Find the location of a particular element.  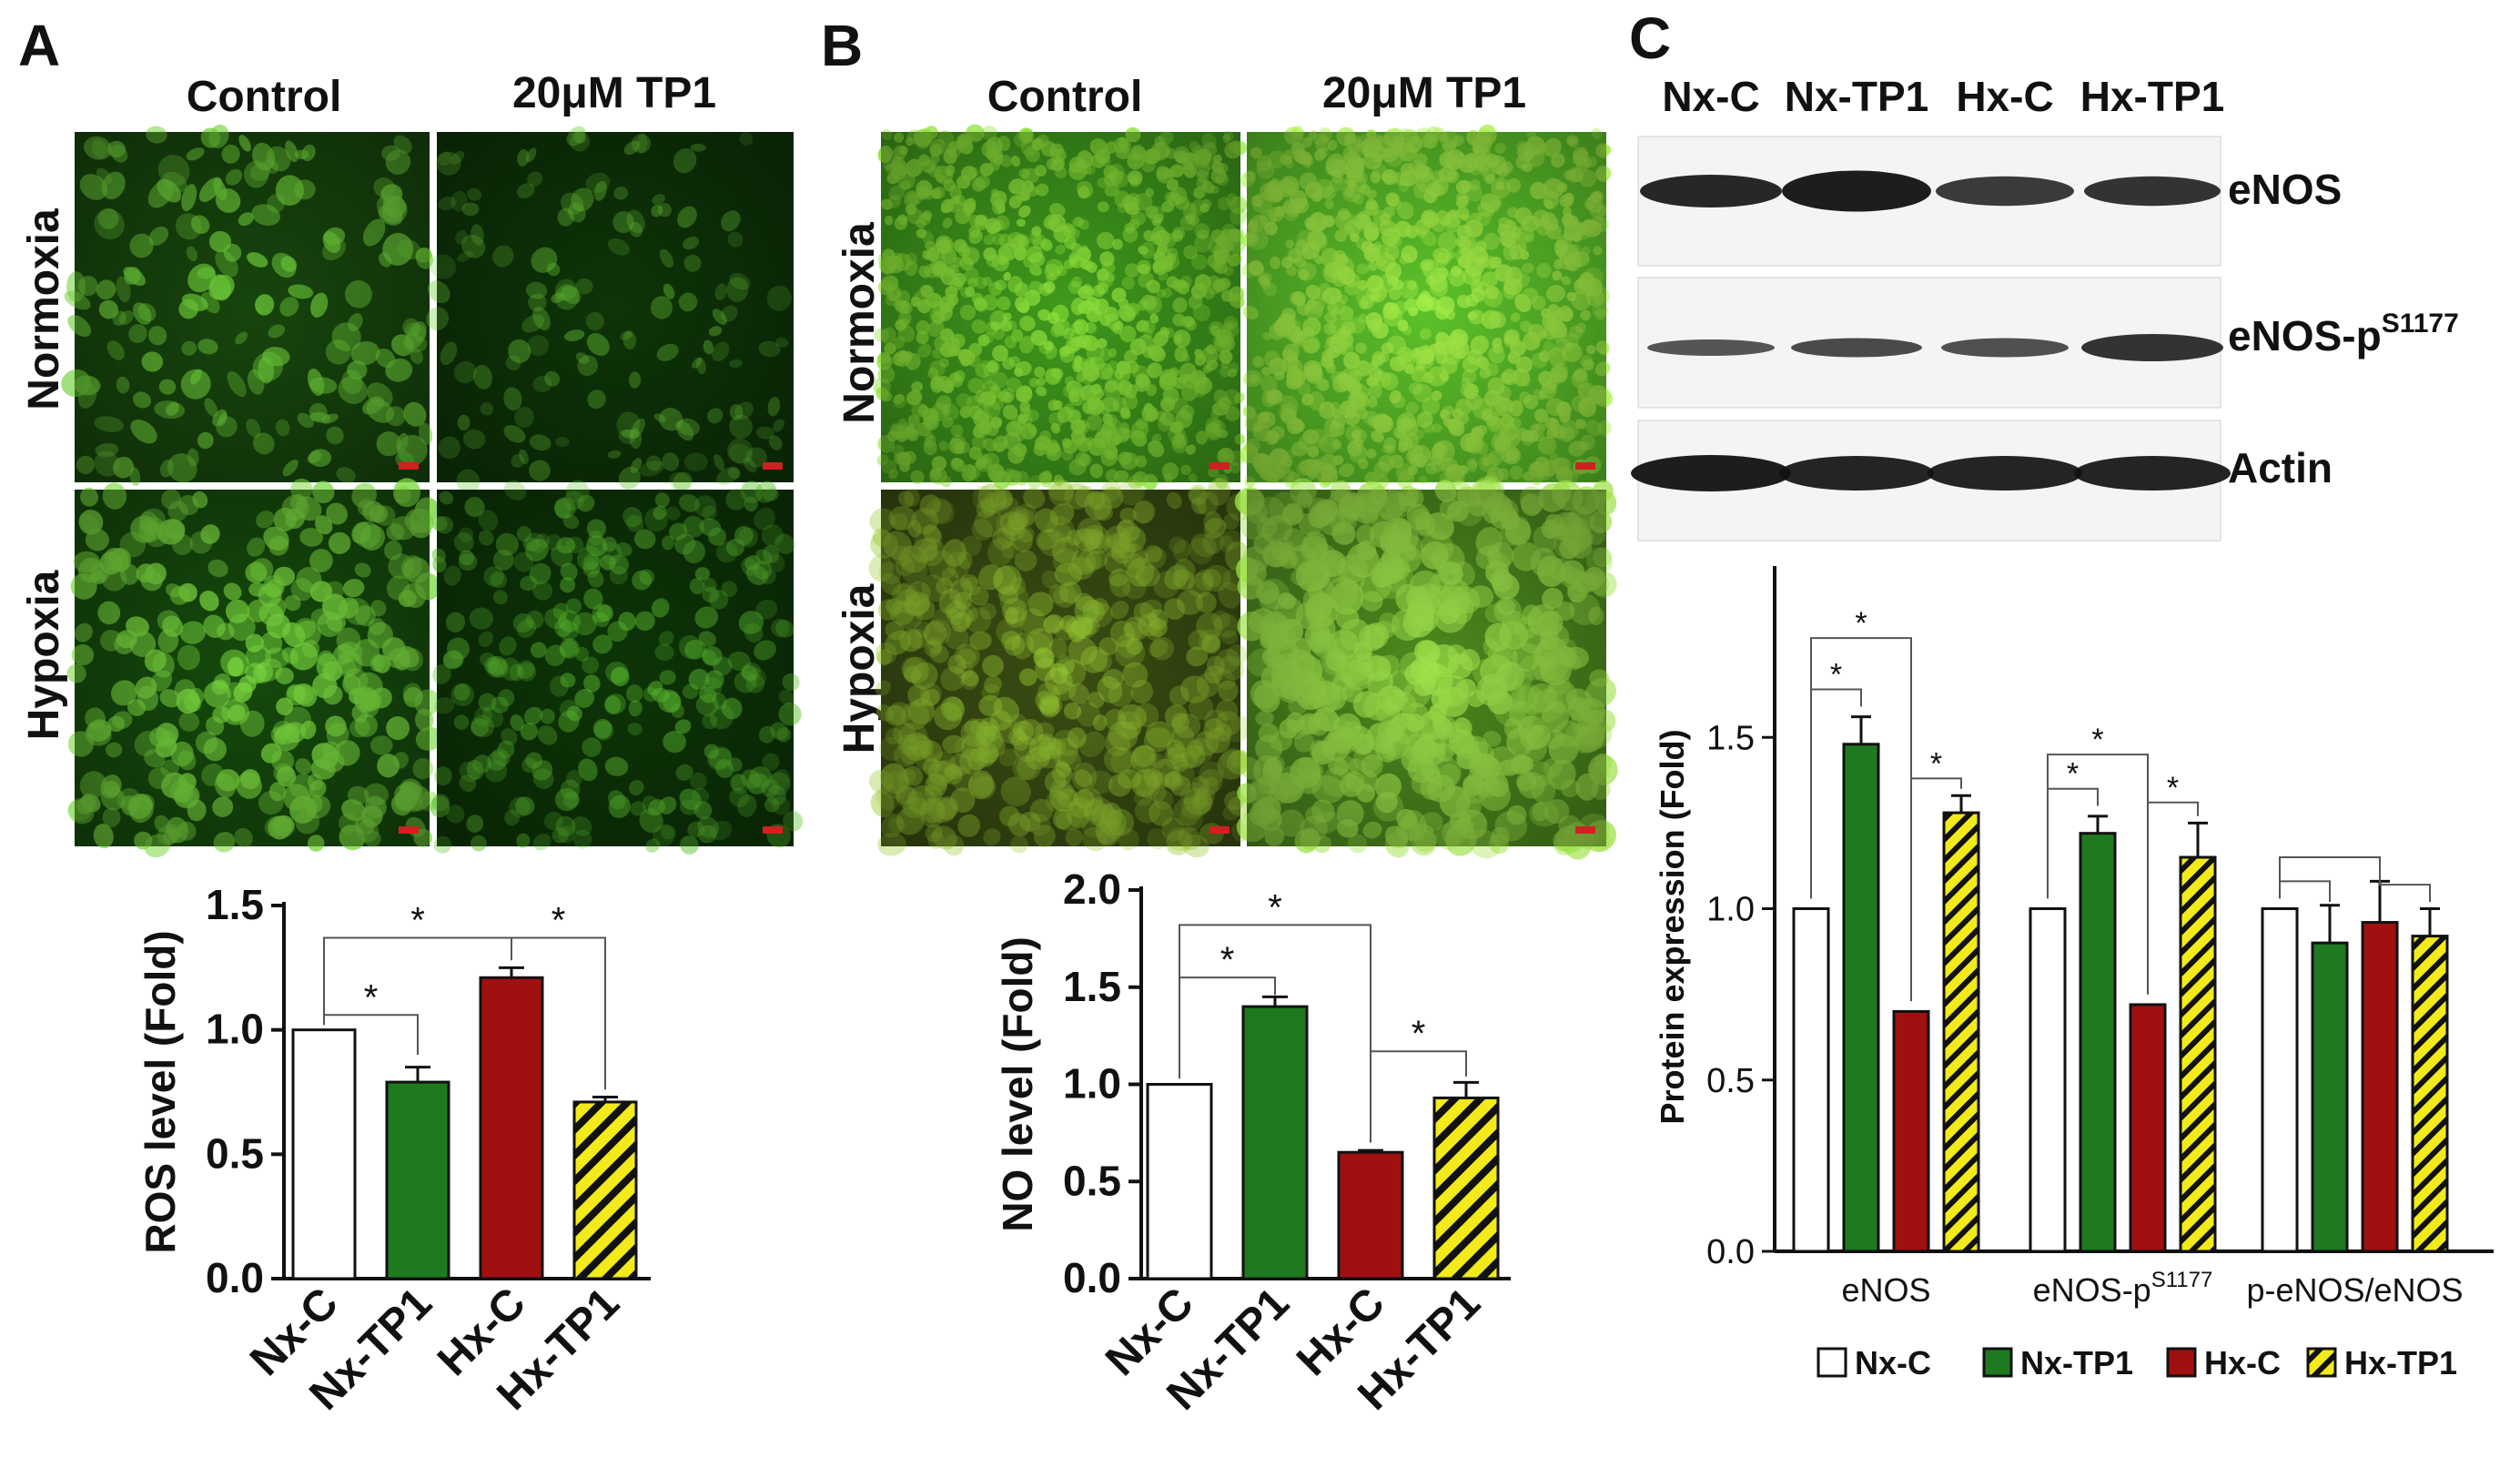

blot-lane-label-nx-c: Nx-C is located at coordinates (1711, 96).